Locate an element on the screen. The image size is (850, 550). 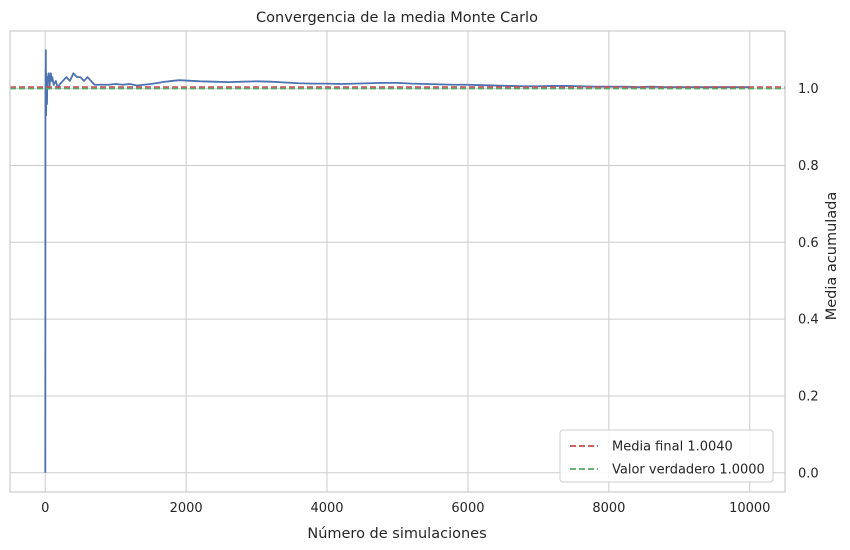
x-tick-label: 0 is located at coordinates (45, 508).